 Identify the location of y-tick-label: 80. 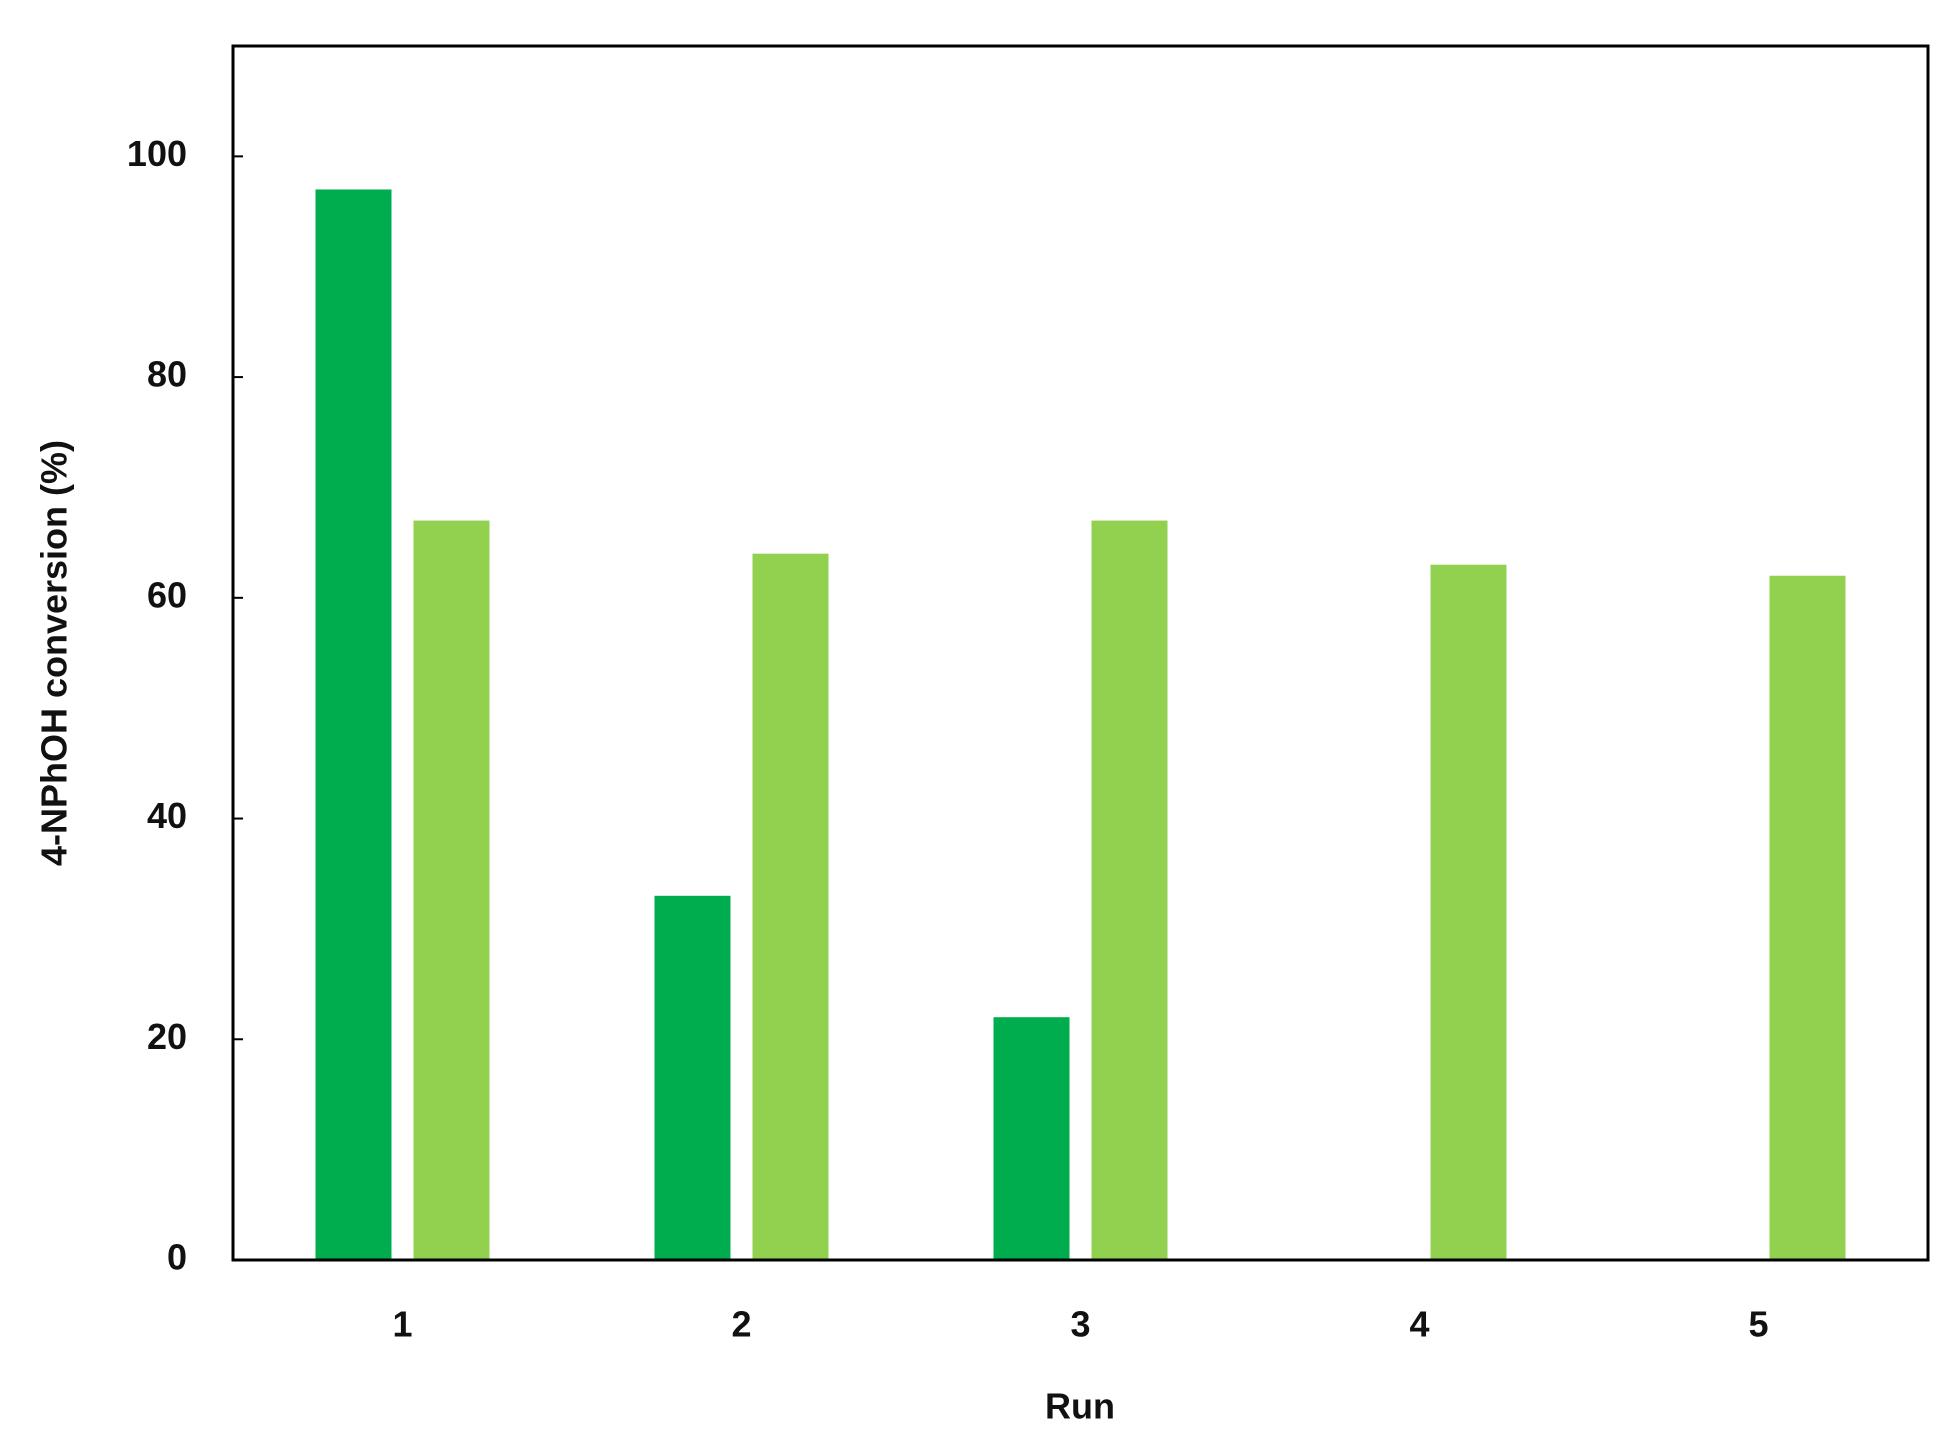
(167, 374).